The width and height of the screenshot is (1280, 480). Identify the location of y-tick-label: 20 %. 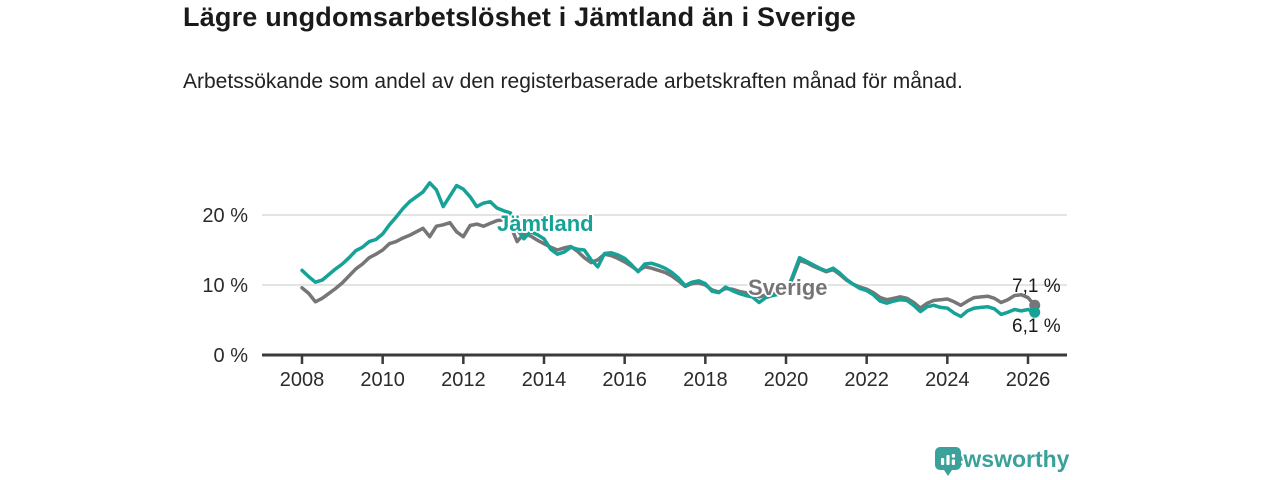
(225, 216).